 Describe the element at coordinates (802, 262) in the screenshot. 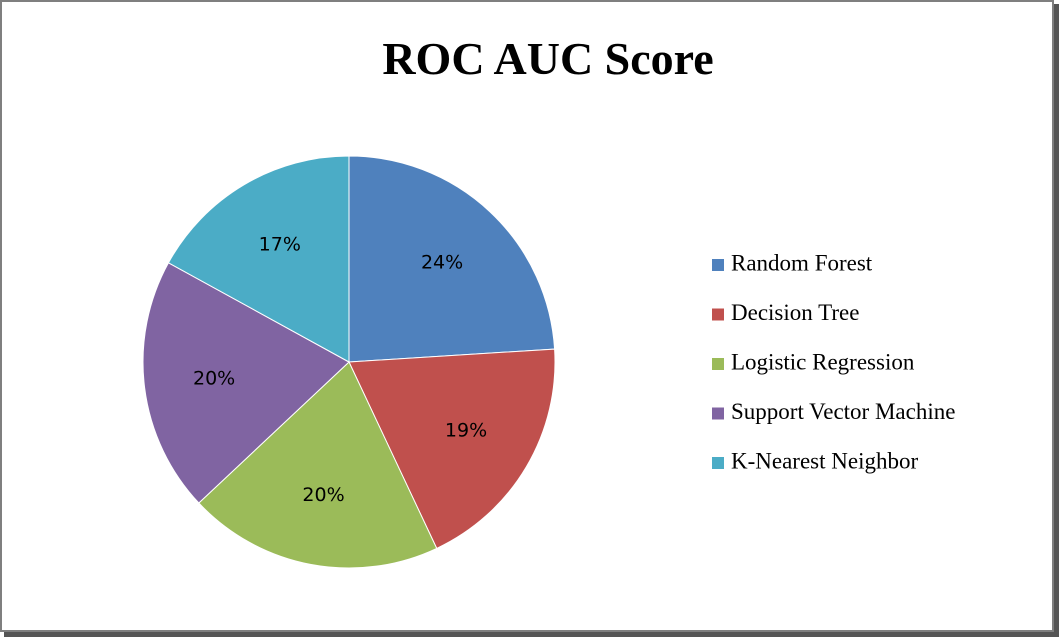

I see `legend-label: Random Forest` at that location.